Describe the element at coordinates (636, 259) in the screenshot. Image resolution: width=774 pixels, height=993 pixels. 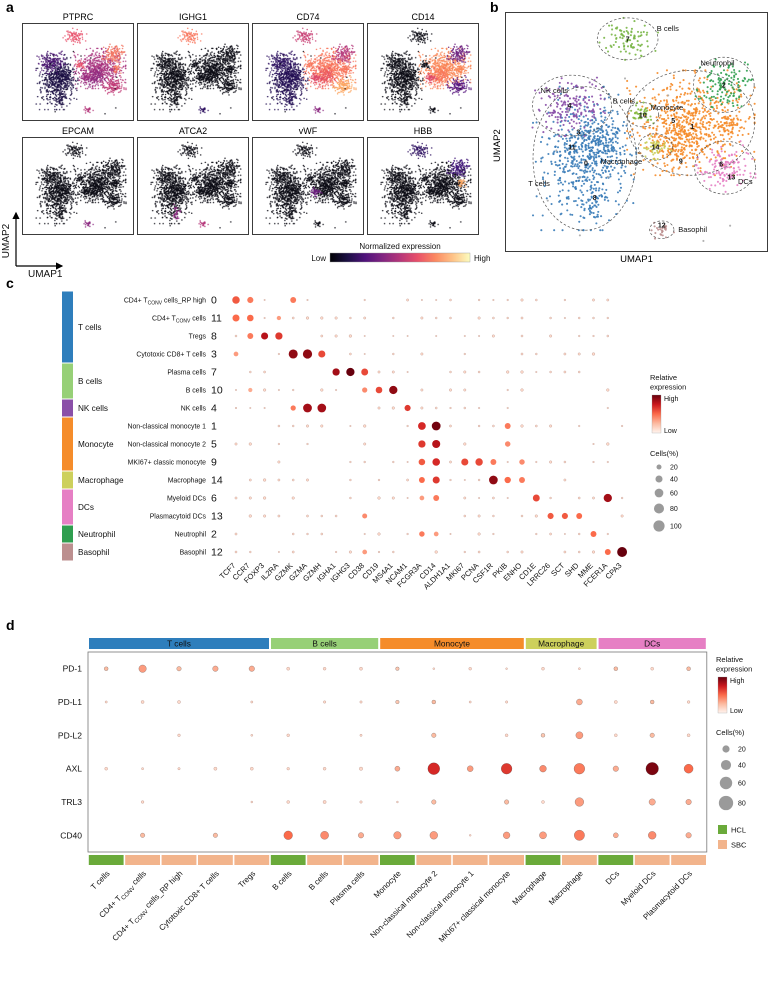
I see `panel-b-xlabel: UMAP1` at that location.